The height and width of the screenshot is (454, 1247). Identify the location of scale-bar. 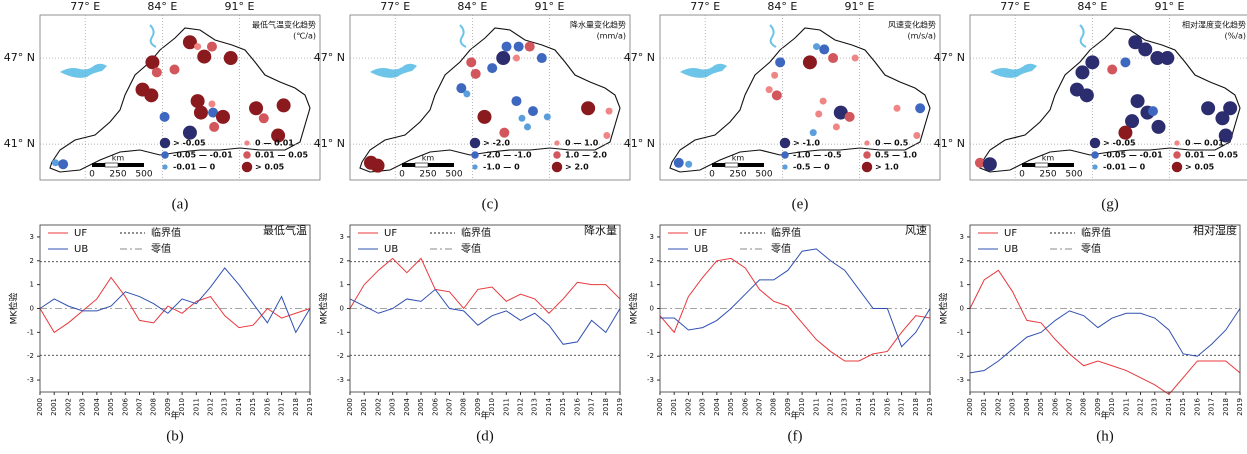
(1028, 165).